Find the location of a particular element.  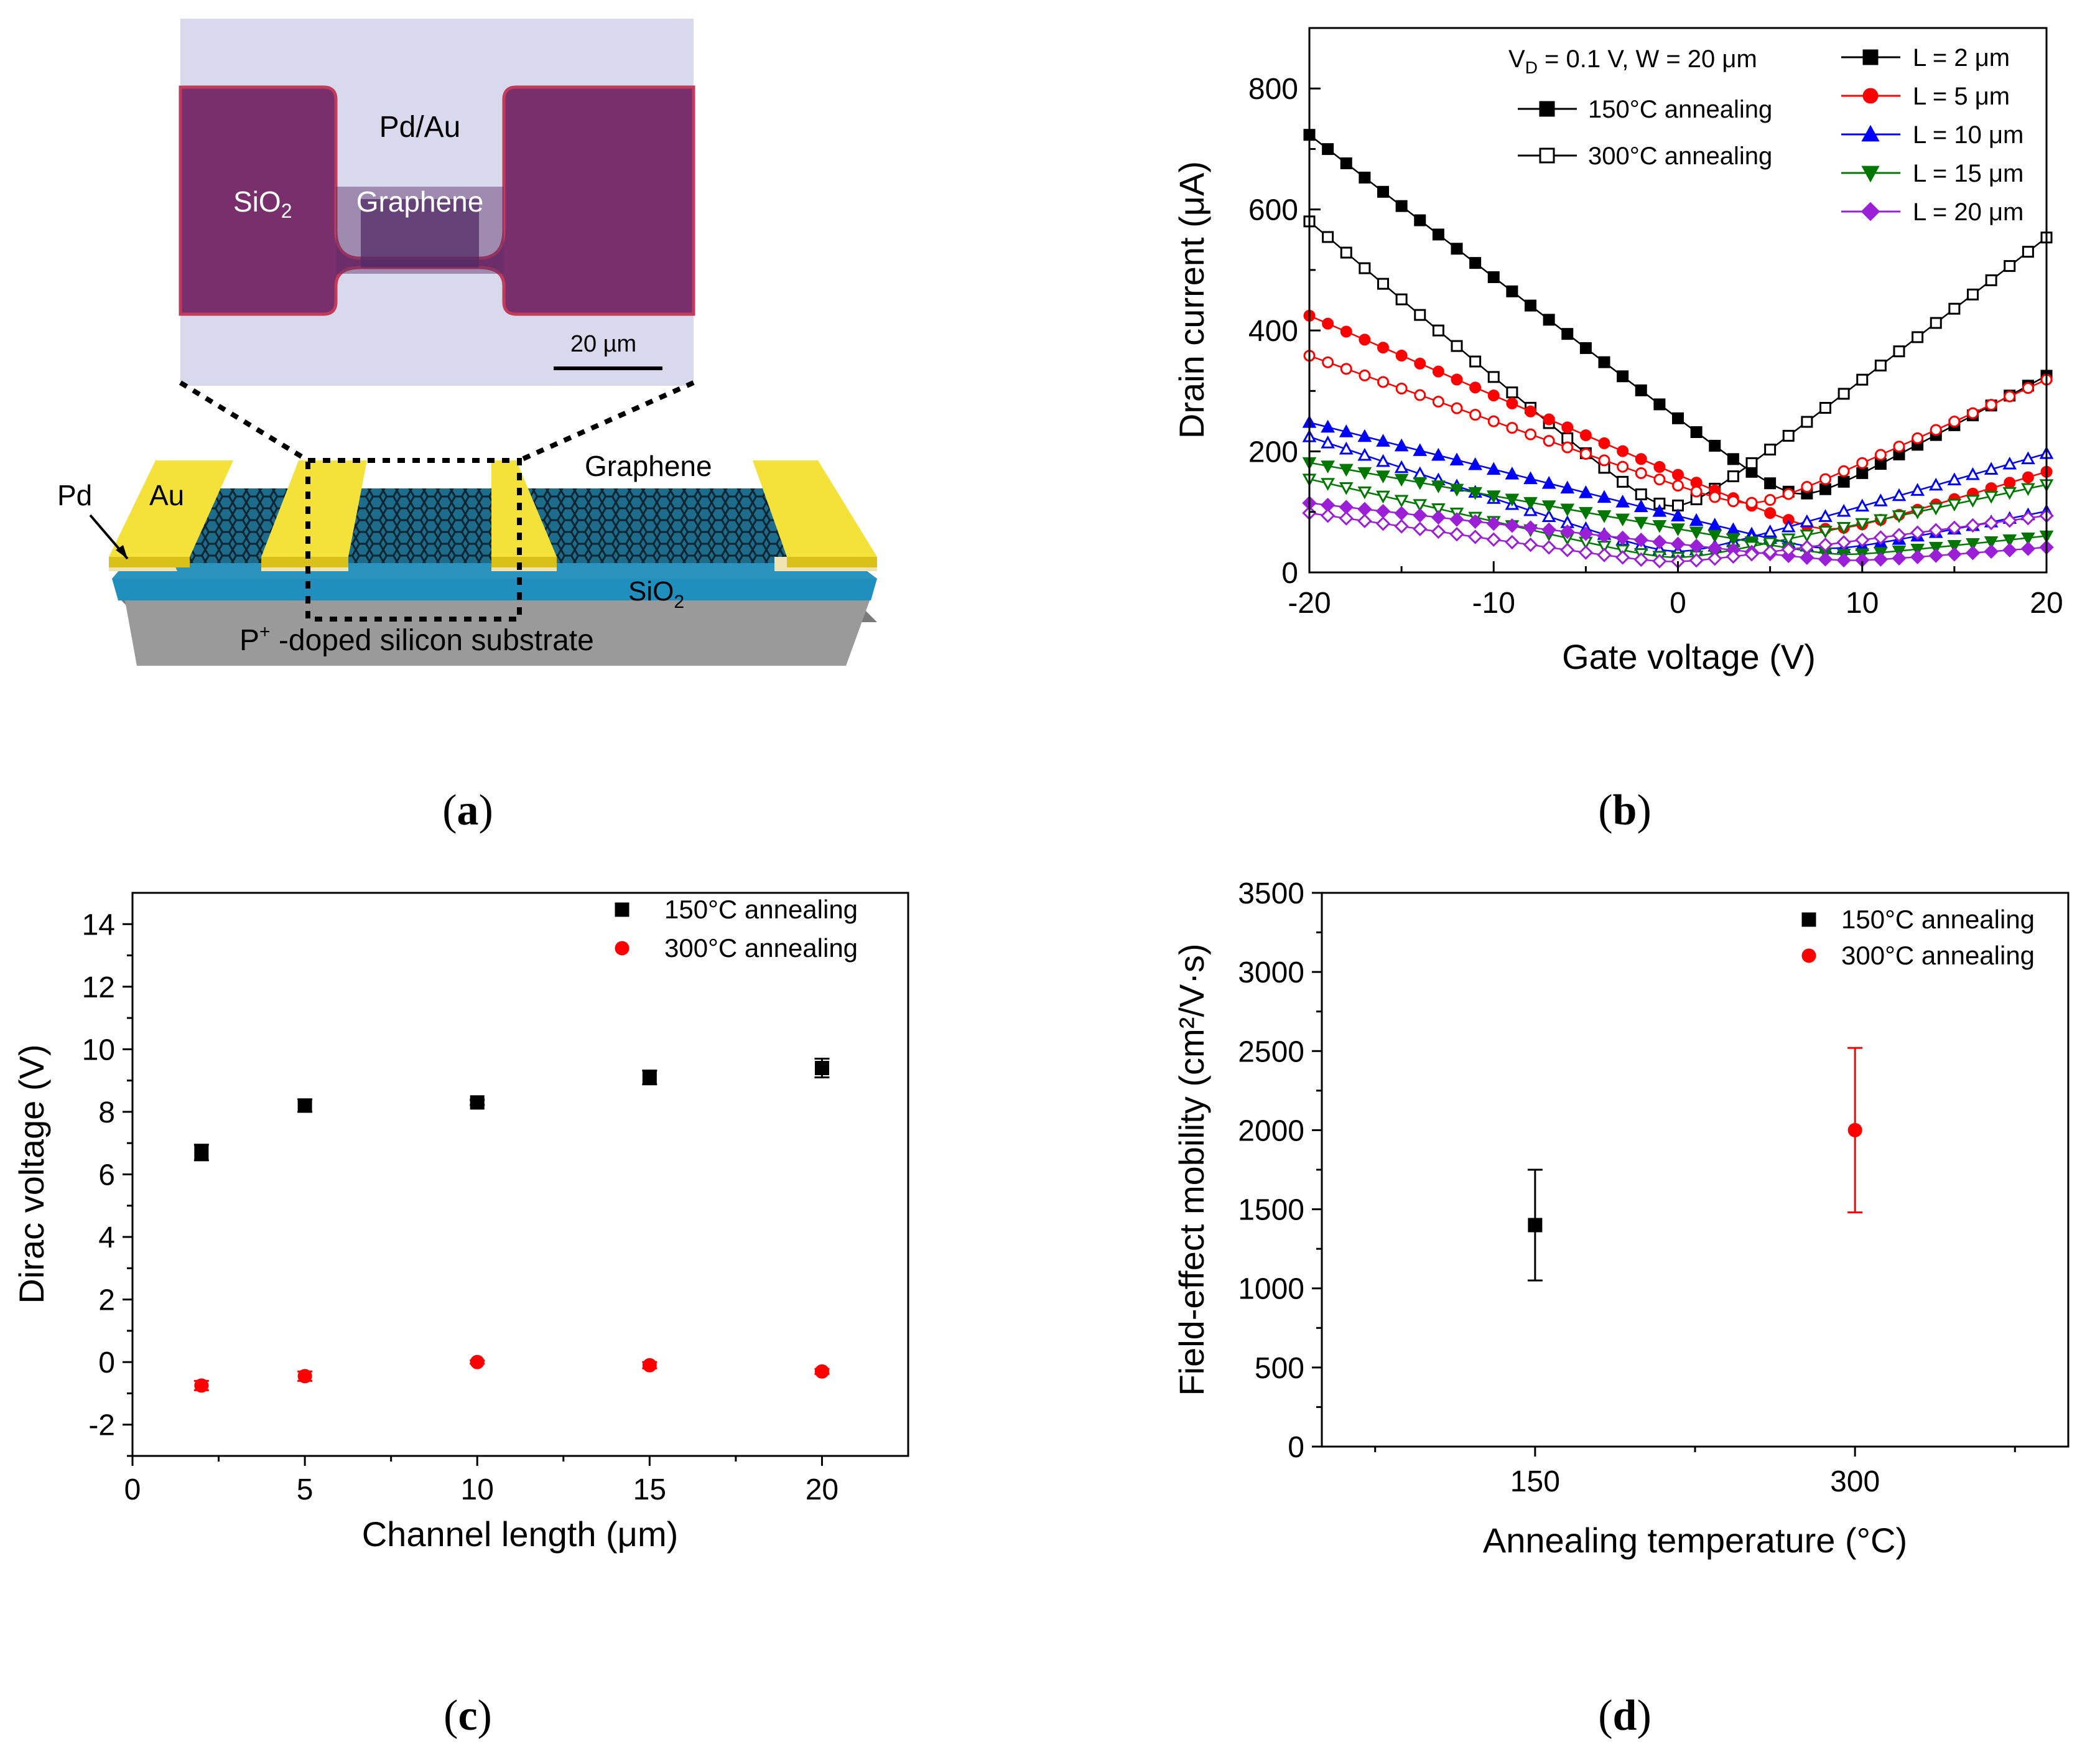

ytick-label-c: 4 is located at coordinates (106, 1237).